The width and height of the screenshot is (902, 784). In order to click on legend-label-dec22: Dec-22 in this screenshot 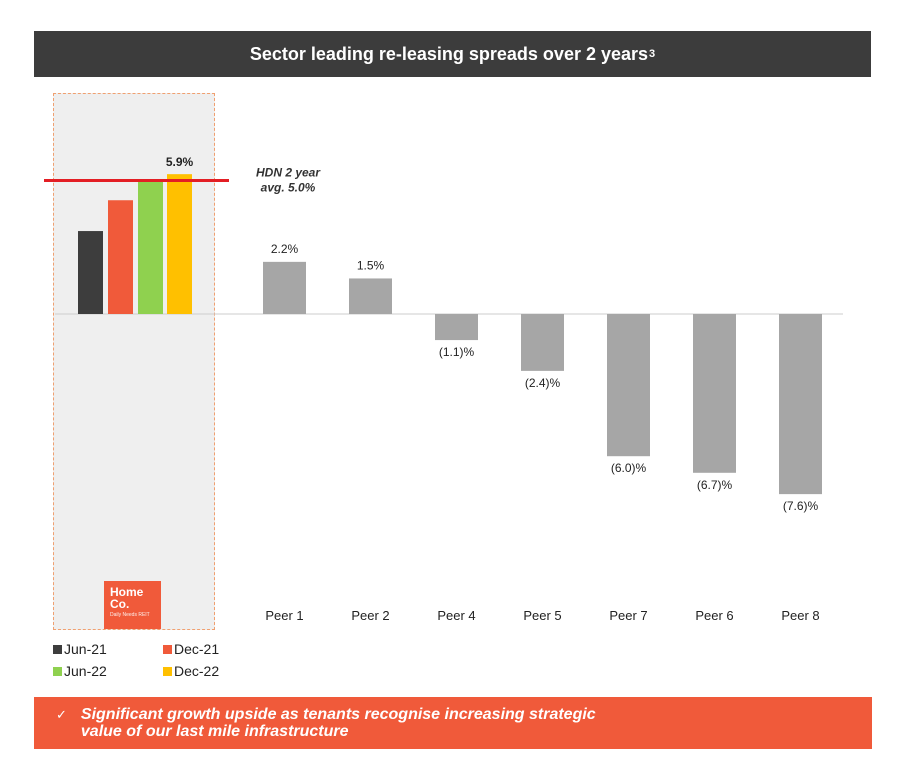, I will do `click(197, 671)`.